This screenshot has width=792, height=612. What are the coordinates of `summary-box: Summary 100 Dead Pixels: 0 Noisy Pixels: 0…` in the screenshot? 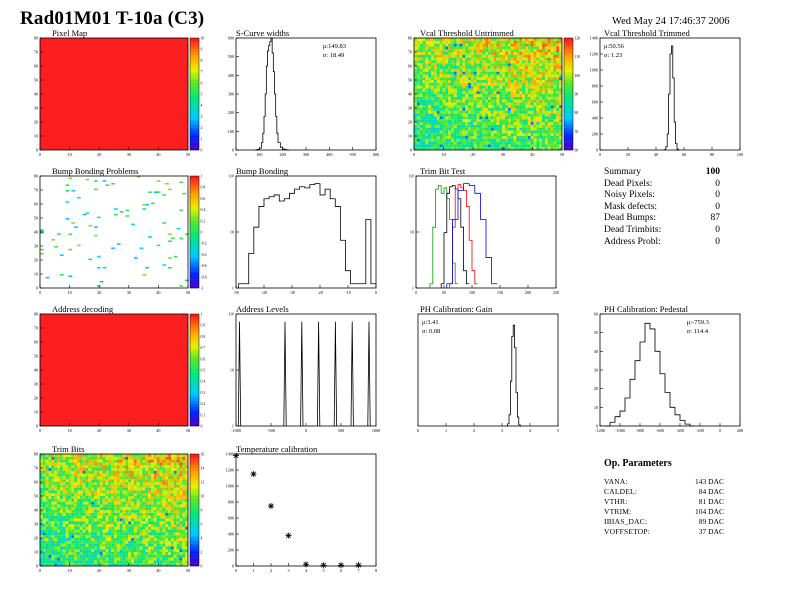 It's located at (662, 207).